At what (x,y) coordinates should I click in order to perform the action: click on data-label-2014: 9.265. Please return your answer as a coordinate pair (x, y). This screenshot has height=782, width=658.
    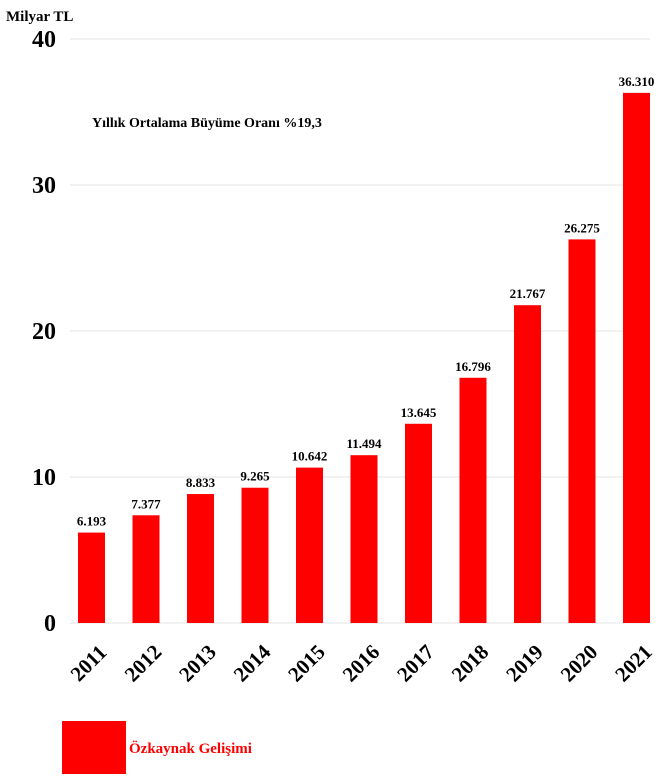
    Looking at the image, I should click on (255, 476).